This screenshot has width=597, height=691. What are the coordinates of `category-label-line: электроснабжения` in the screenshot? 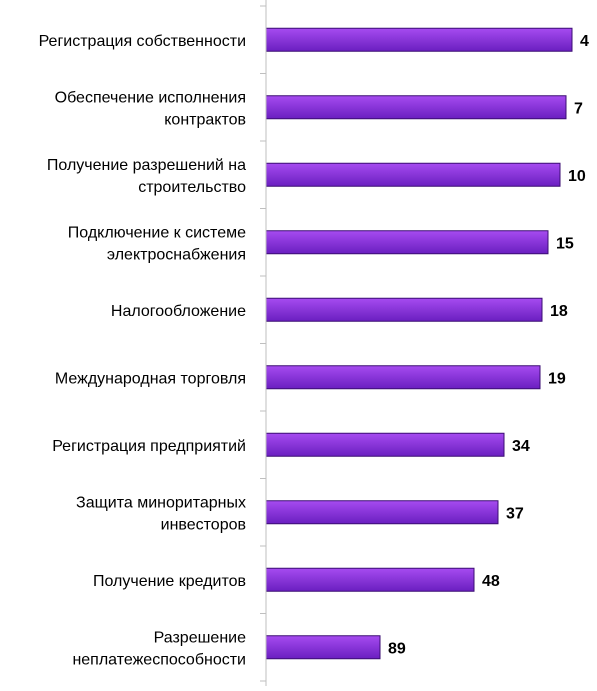 It's located at (176, 254).